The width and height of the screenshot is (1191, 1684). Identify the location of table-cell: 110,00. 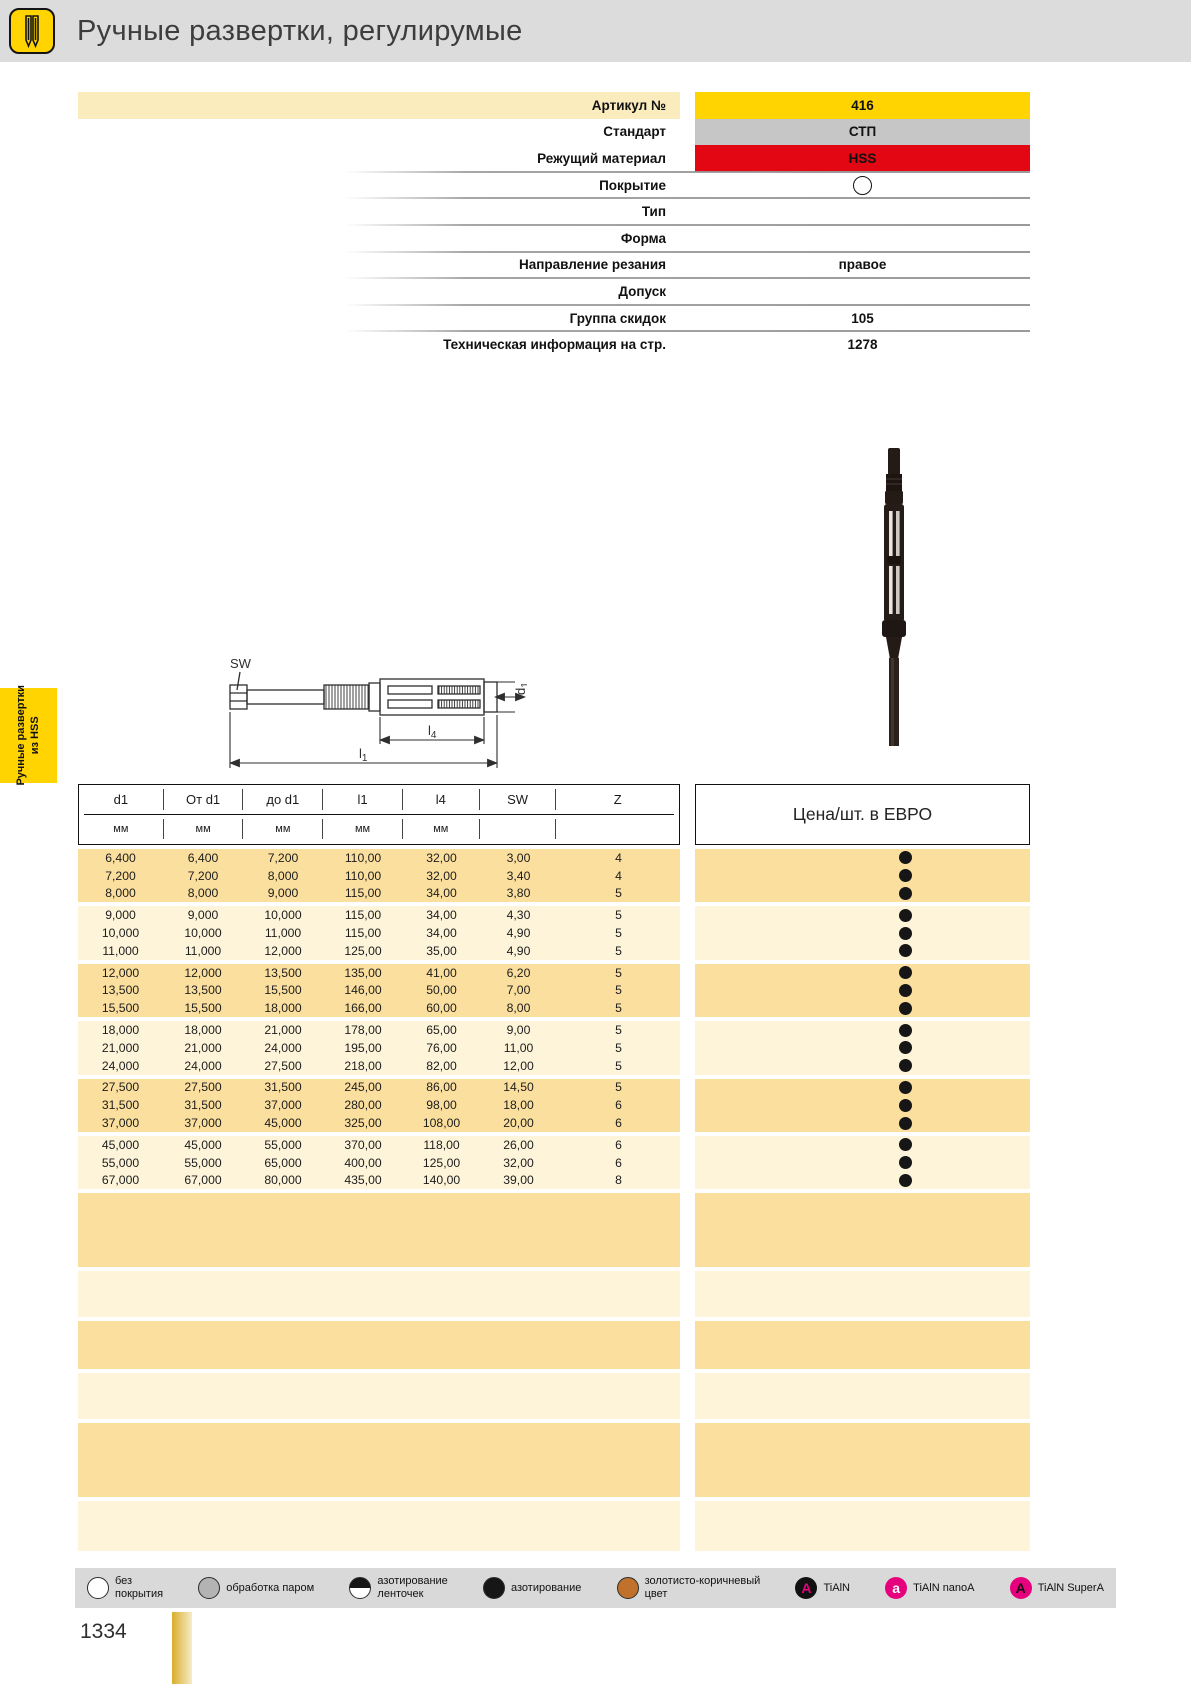
(363, 875).